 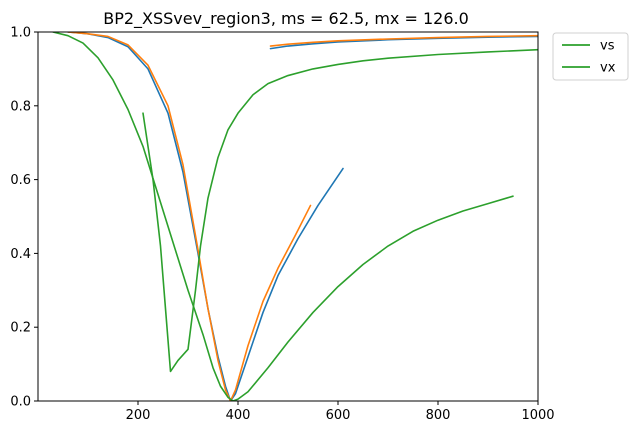 I want to click on y-tick-label: 0.8, so click(x=20, y=106).